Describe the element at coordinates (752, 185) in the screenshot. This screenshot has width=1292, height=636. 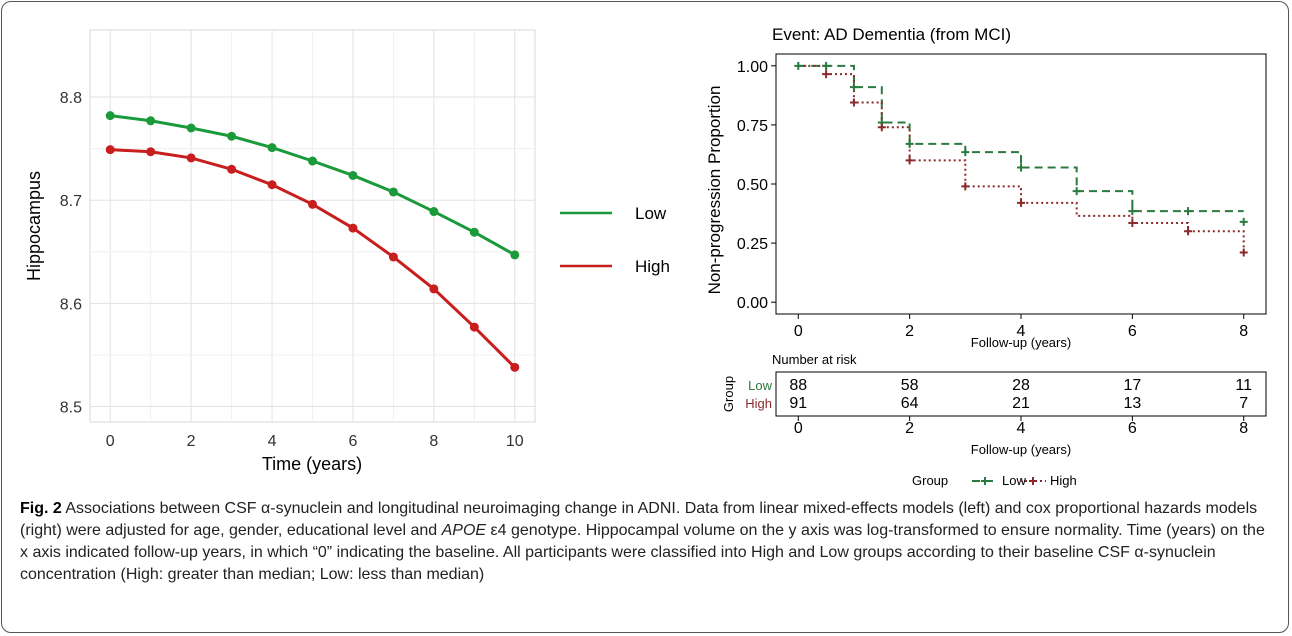
I see `y-tick-label: 0.50` at that location.